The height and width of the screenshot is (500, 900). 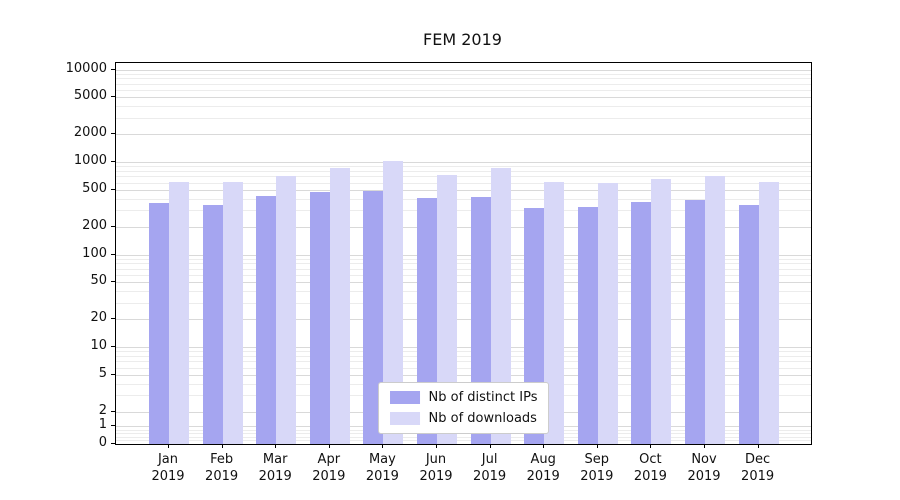 I want to click on x-tick-label: May 2019, so click(x=382, y=468).